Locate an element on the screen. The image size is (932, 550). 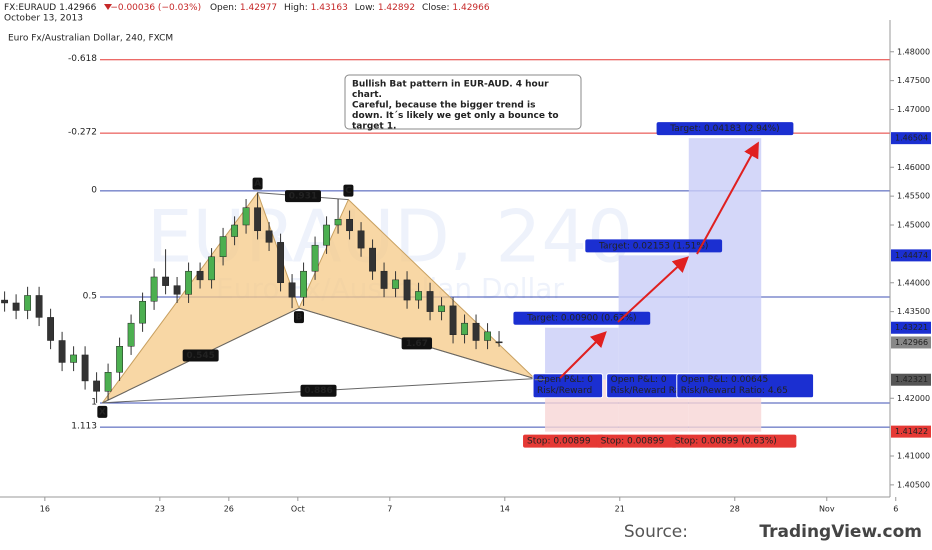
pnl-label: Risk/Reward Ra is located at coordinates (646, 391).